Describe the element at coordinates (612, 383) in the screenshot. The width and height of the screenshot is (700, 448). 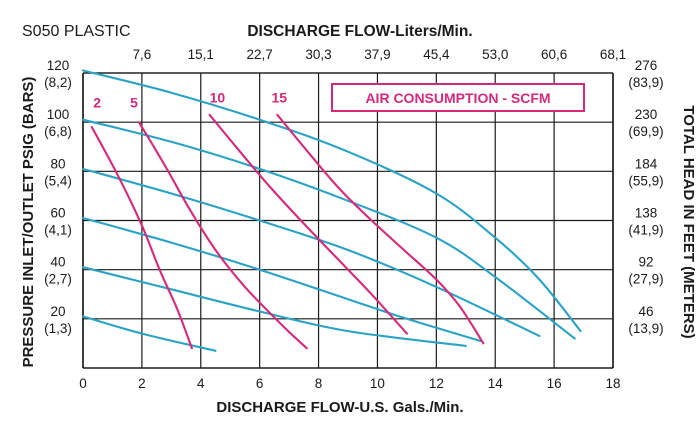
I see `x-tick-label: 18` at that location.